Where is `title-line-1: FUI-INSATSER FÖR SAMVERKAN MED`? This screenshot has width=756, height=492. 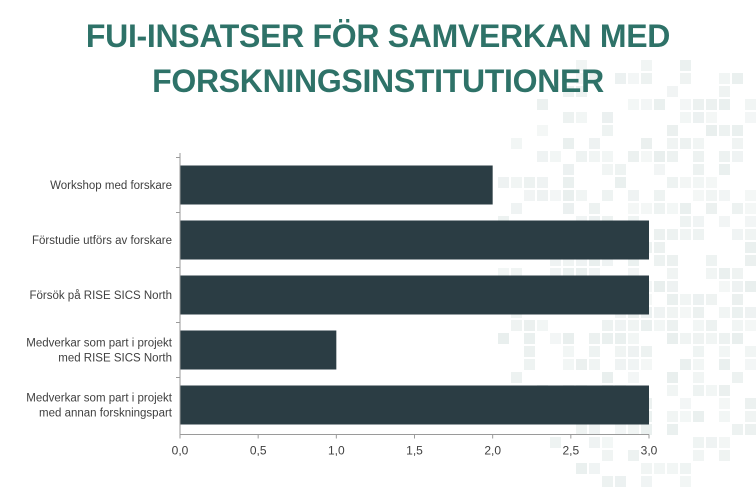
title-line-1: FUI-INSATSER FÖR SAMVERKAN MED is located at coordinates (378, 36).